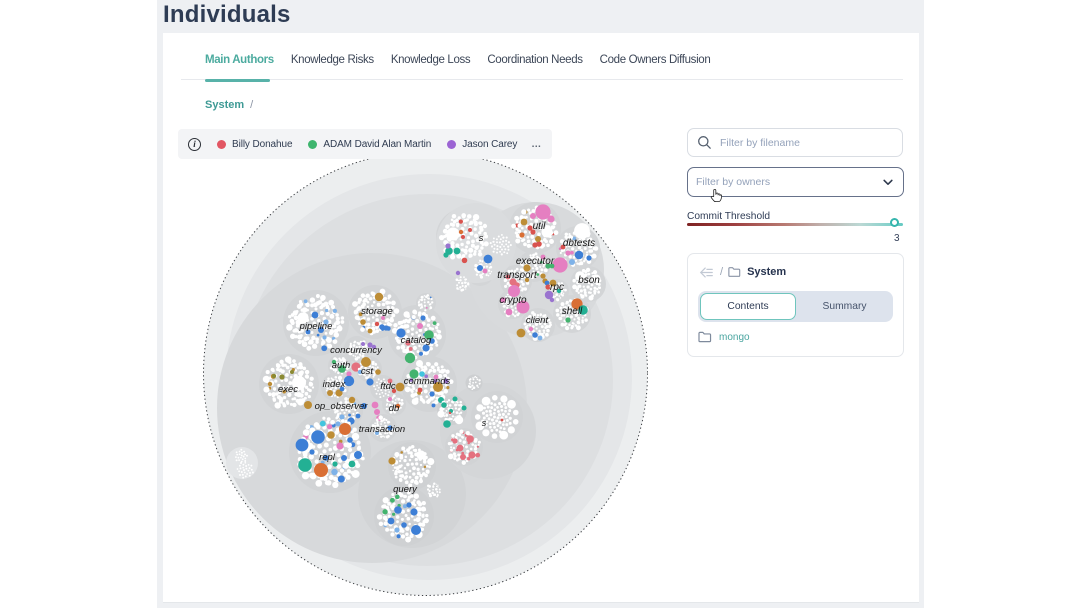  I want to click on svg-text: op_observer, so click(342, 406).